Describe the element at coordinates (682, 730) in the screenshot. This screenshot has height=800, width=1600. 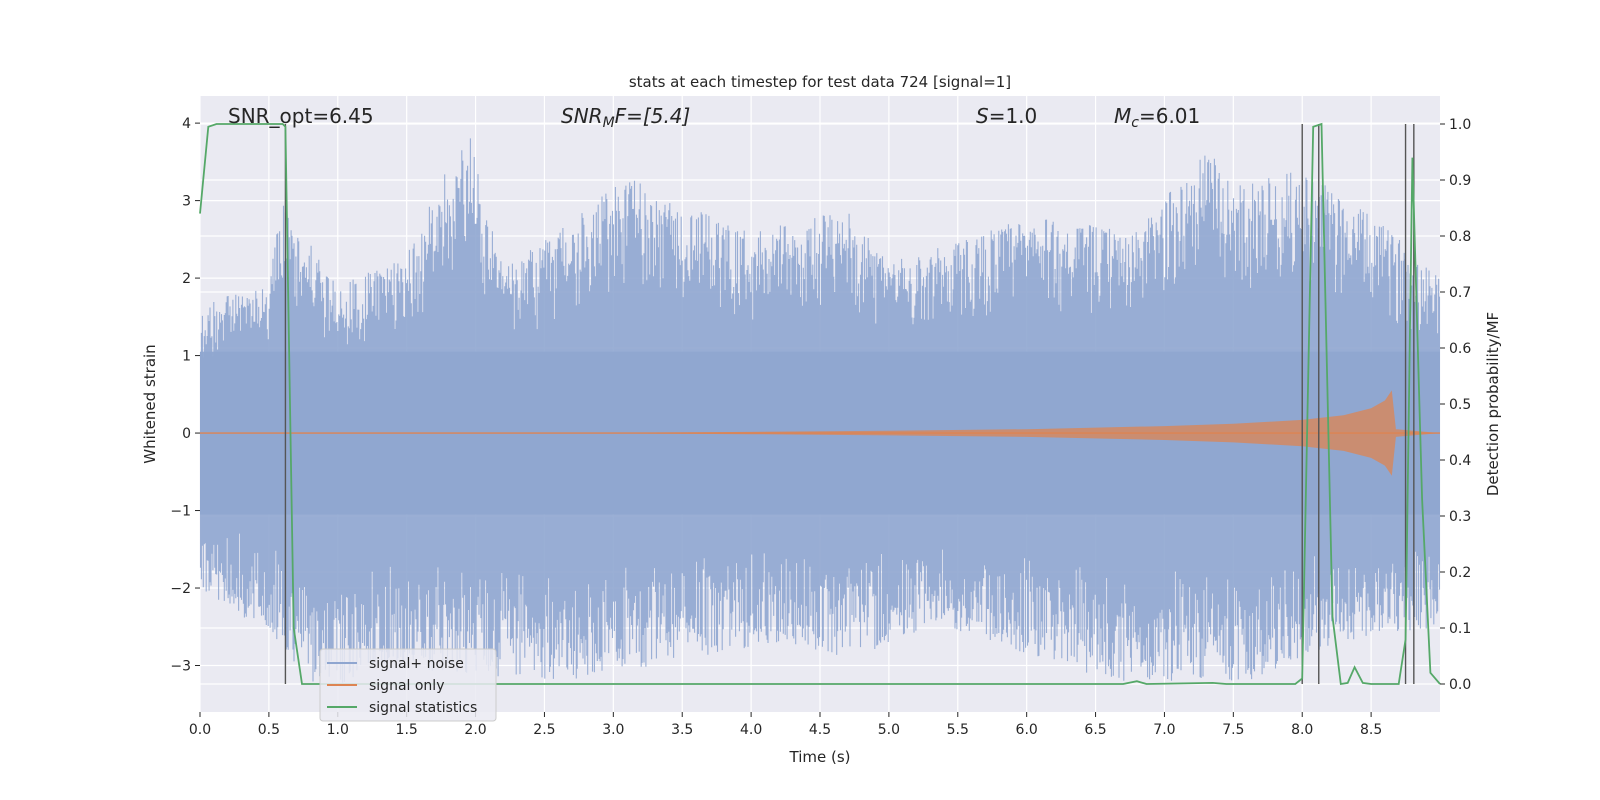
I see `x-tick-label: 3.5` at that location.